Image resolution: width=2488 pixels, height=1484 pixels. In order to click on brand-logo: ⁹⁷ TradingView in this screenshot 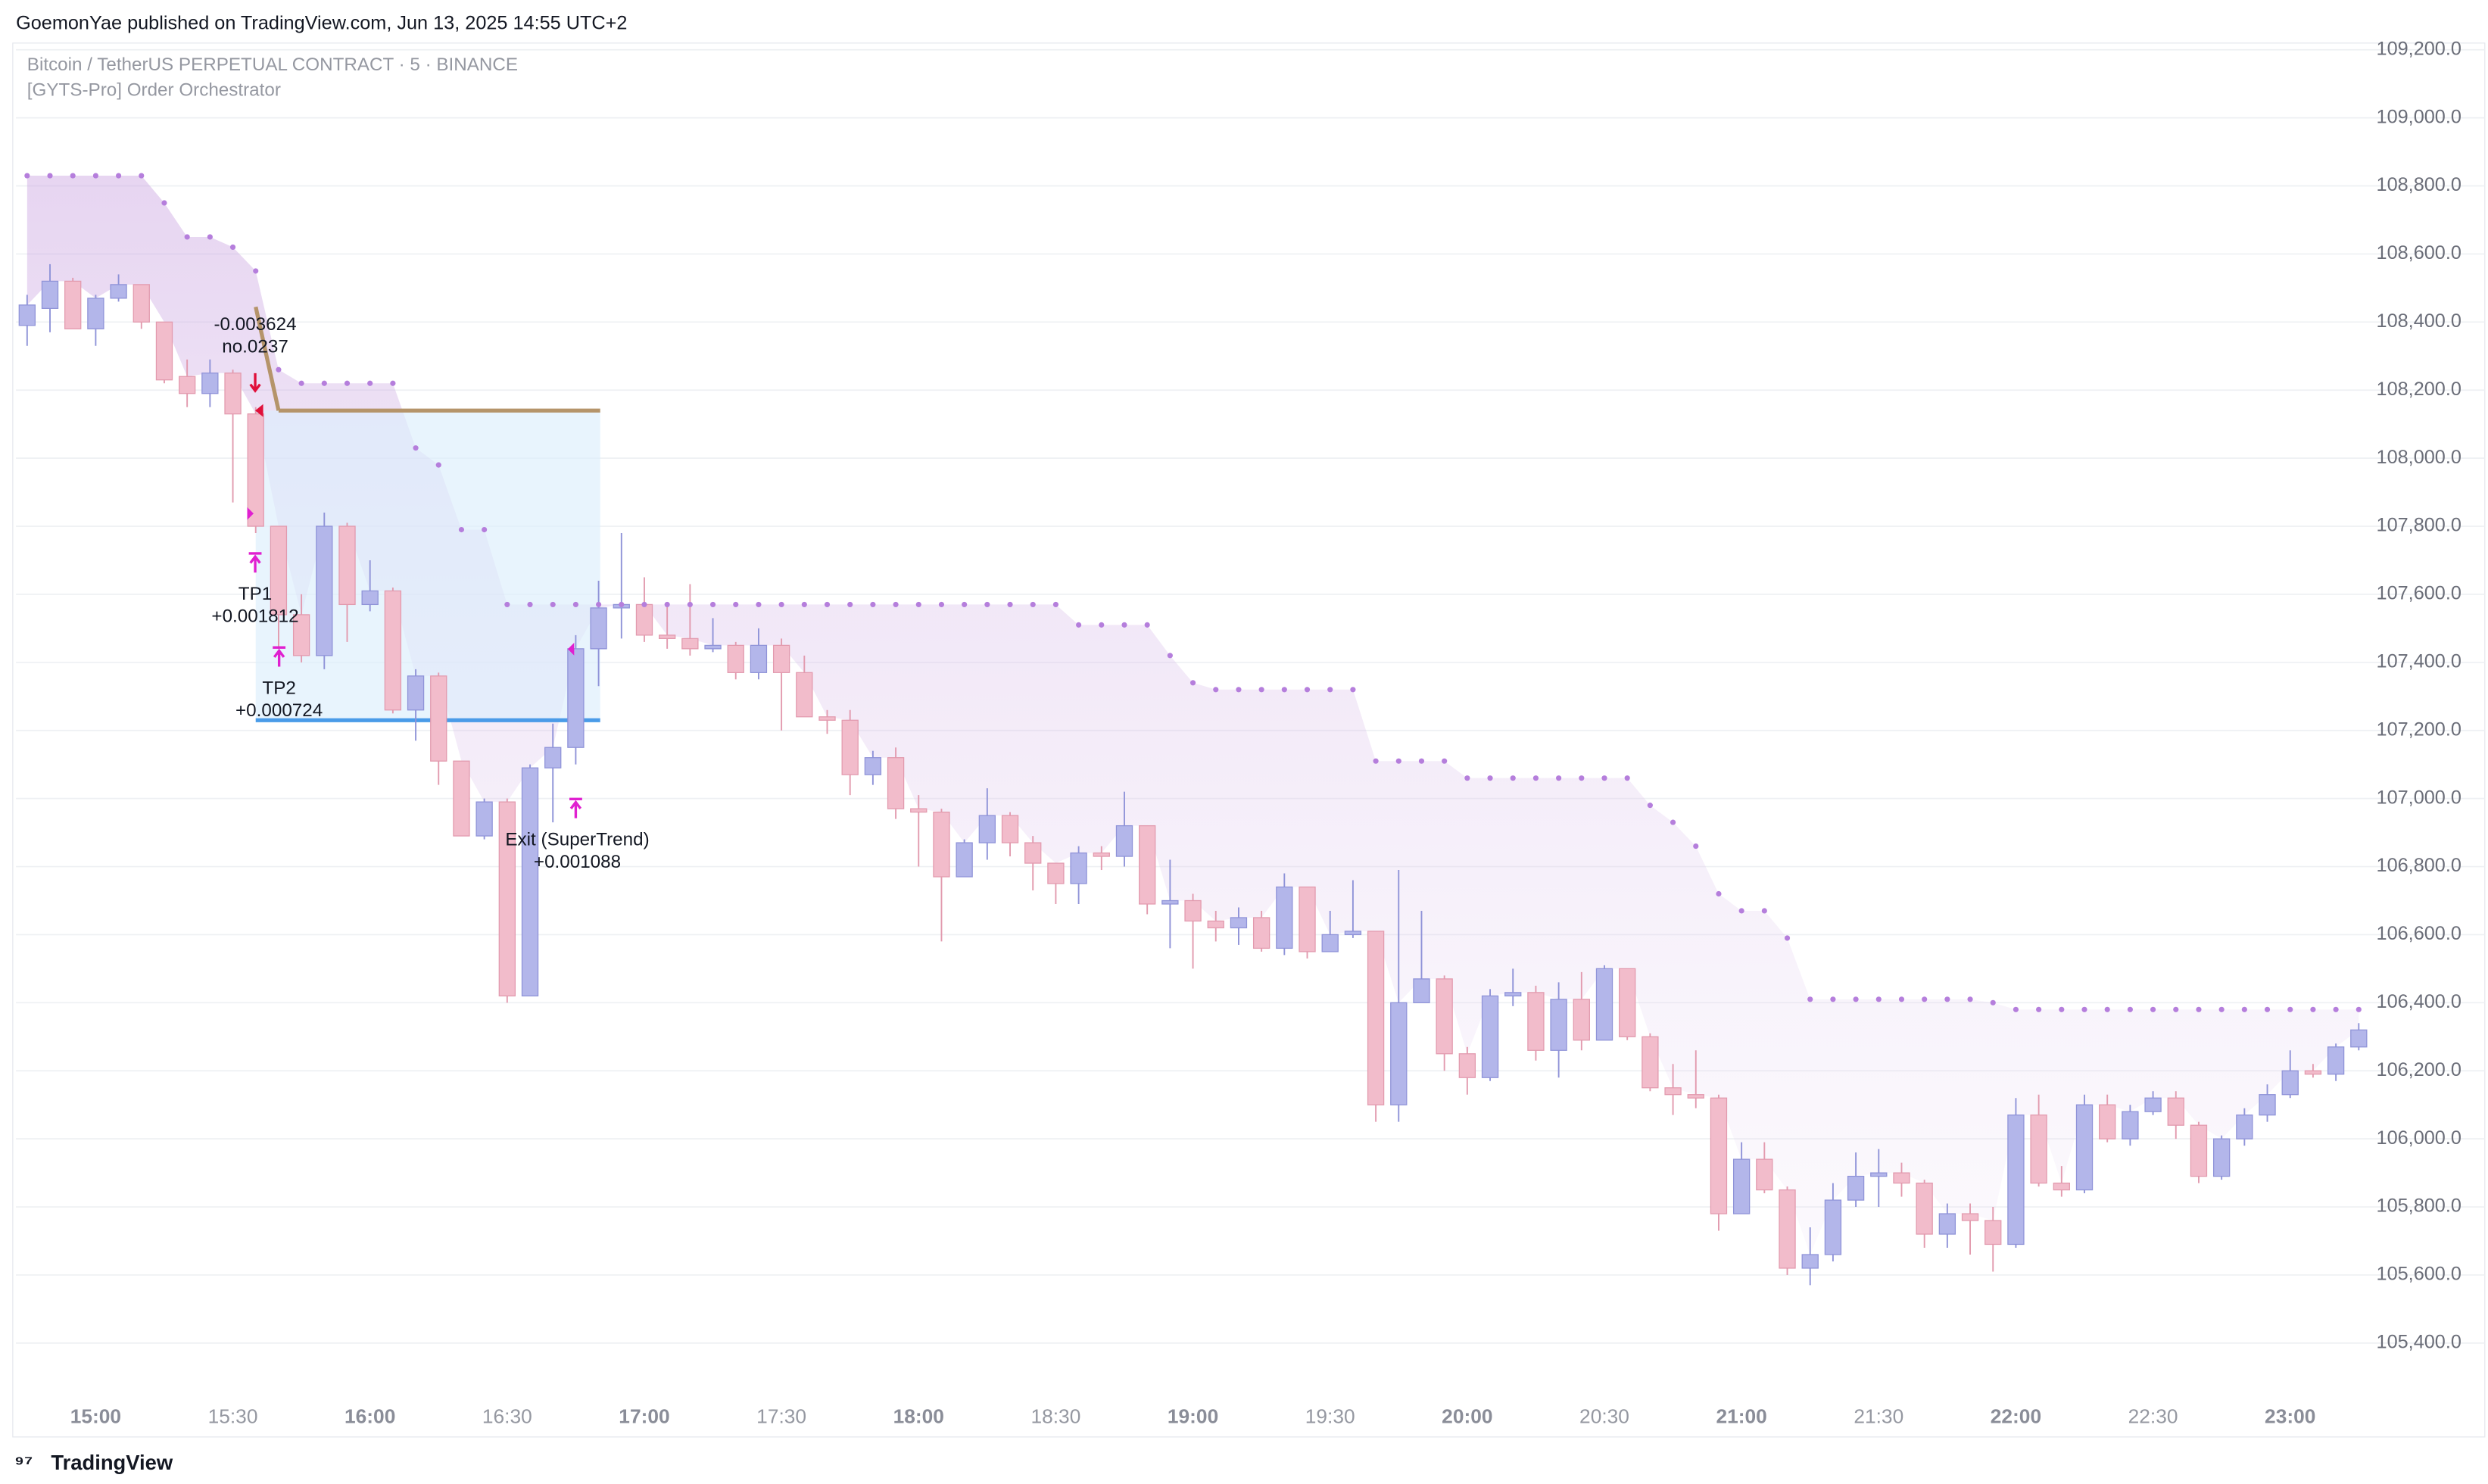, I will do `click(93, 1462)`.